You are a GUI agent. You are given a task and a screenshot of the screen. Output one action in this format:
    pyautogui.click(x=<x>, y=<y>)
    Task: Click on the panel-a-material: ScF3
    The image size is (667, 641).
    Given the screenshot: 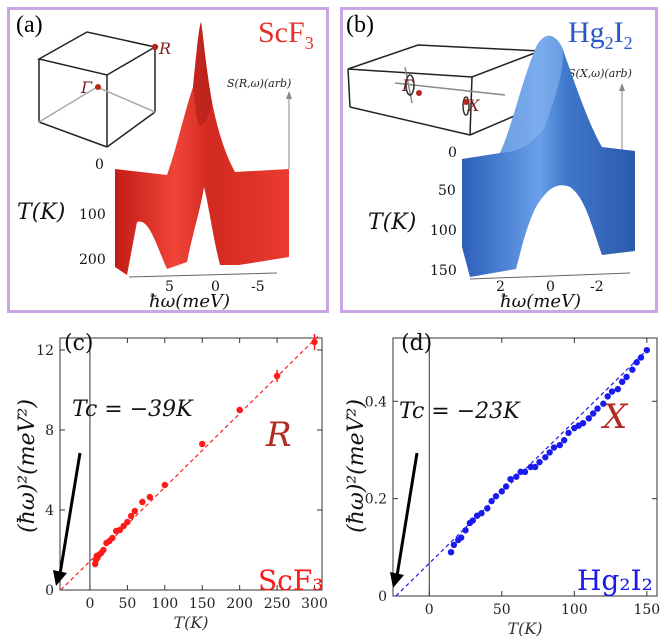 What is the action you would take?
    pyautogui.click(x=286, y=35)
    